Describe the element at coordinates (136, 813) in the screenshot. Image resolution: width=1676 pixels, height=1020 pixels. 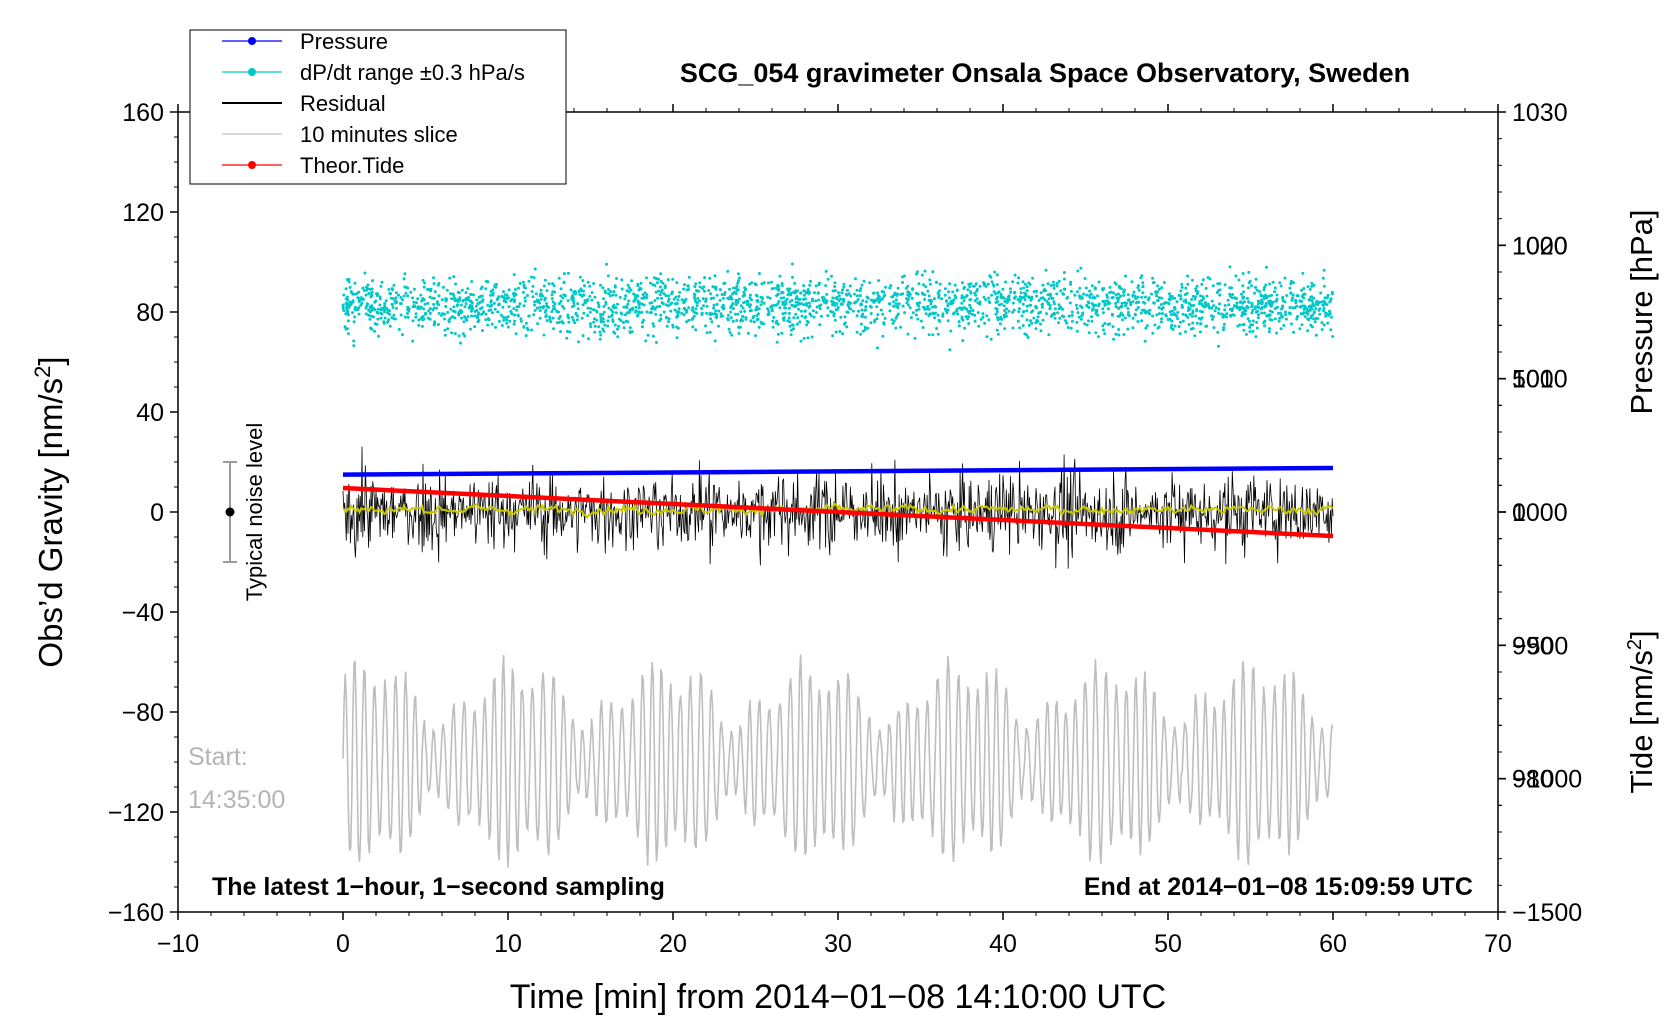
I see `y-tick-label: −120` at that location.